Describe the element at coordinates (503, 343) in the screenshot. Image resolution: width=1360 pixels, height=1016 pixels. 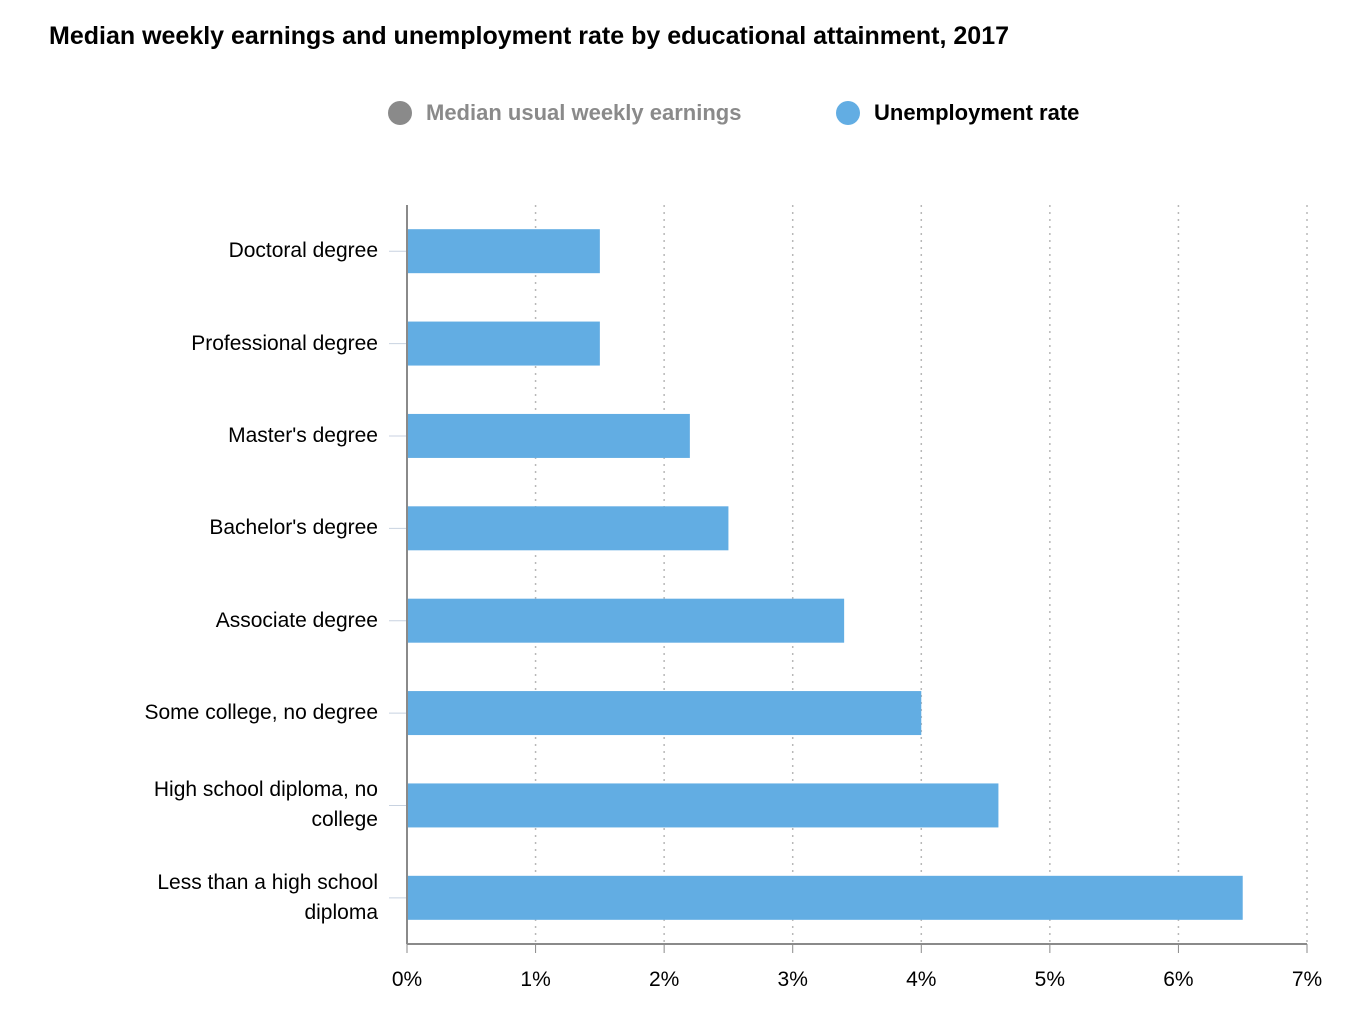
I see `bar-professional-degree` at that location.